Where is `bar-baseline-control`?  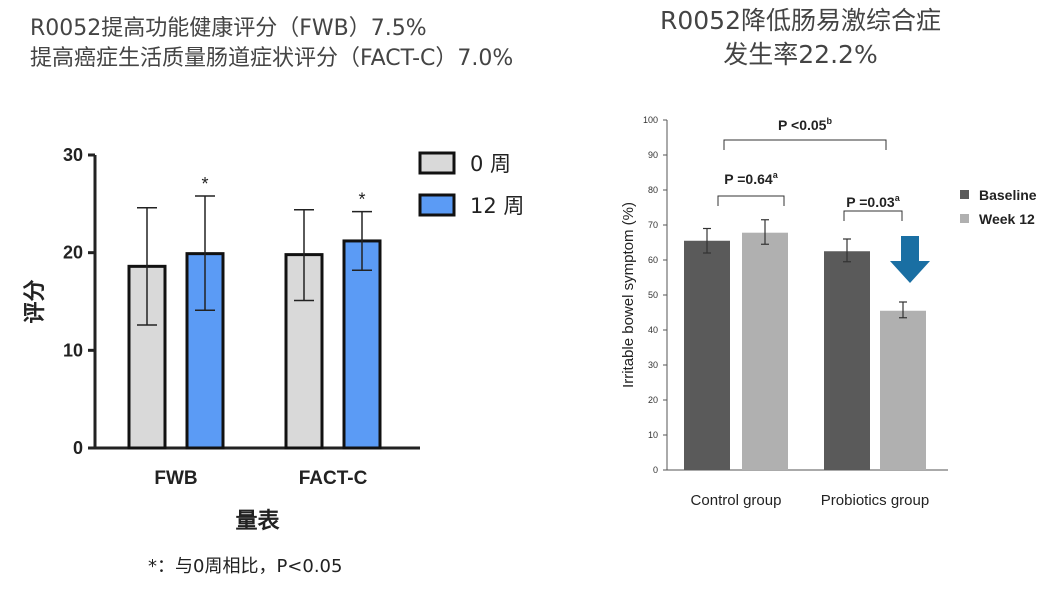 bar-baseline-control is located at coordinates (707, 355).